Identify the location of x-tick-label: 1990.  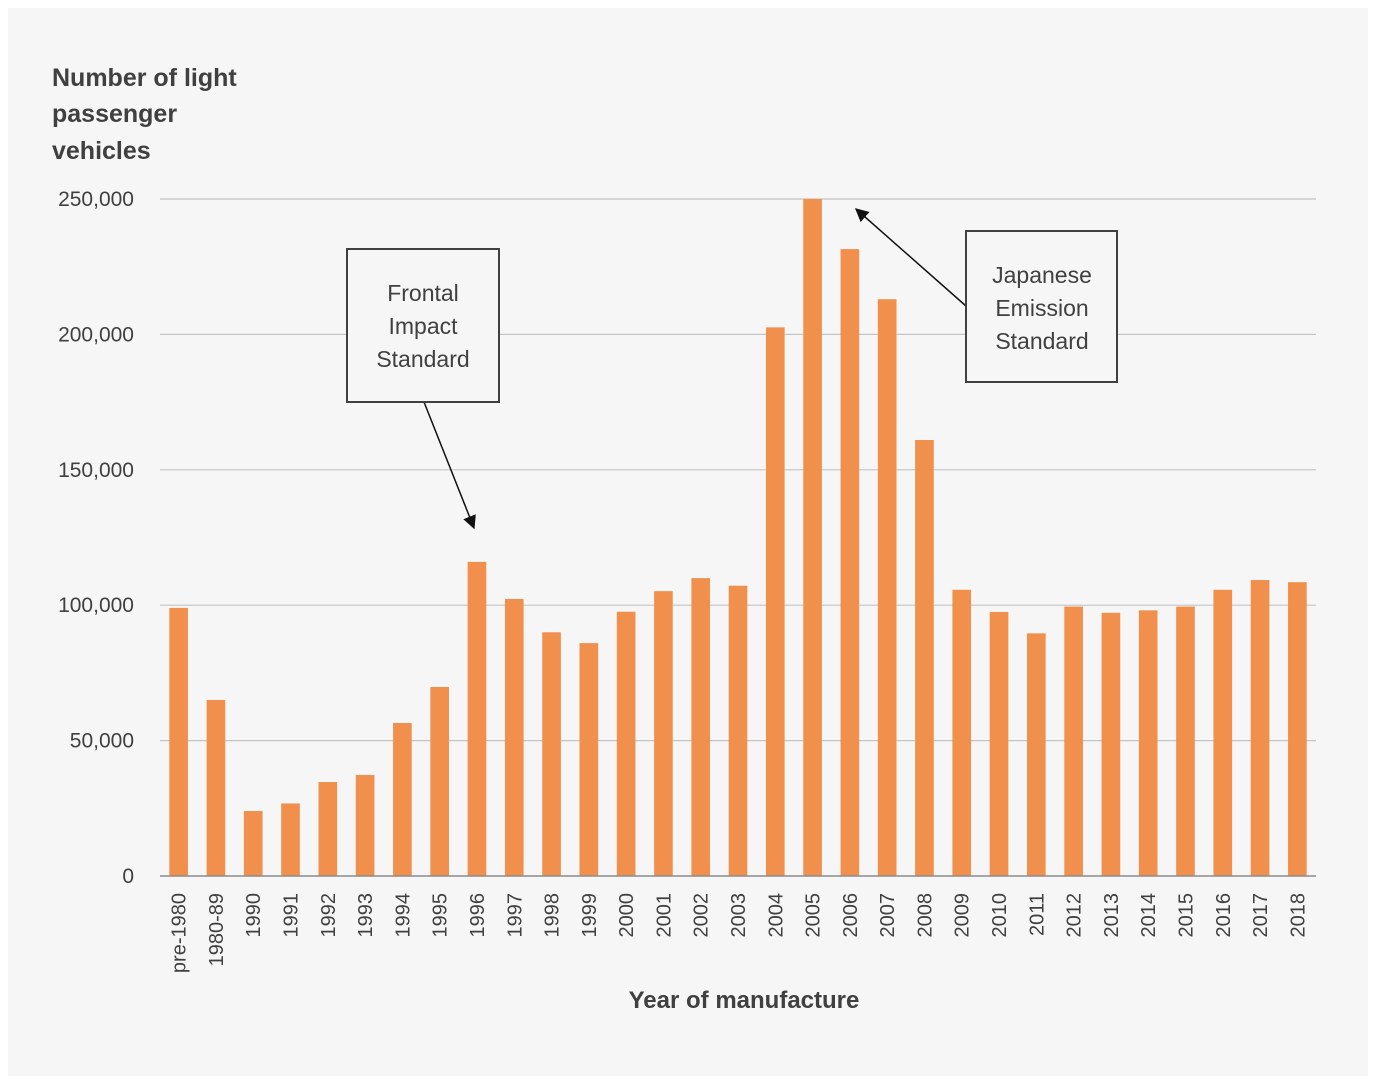
(254, 915).